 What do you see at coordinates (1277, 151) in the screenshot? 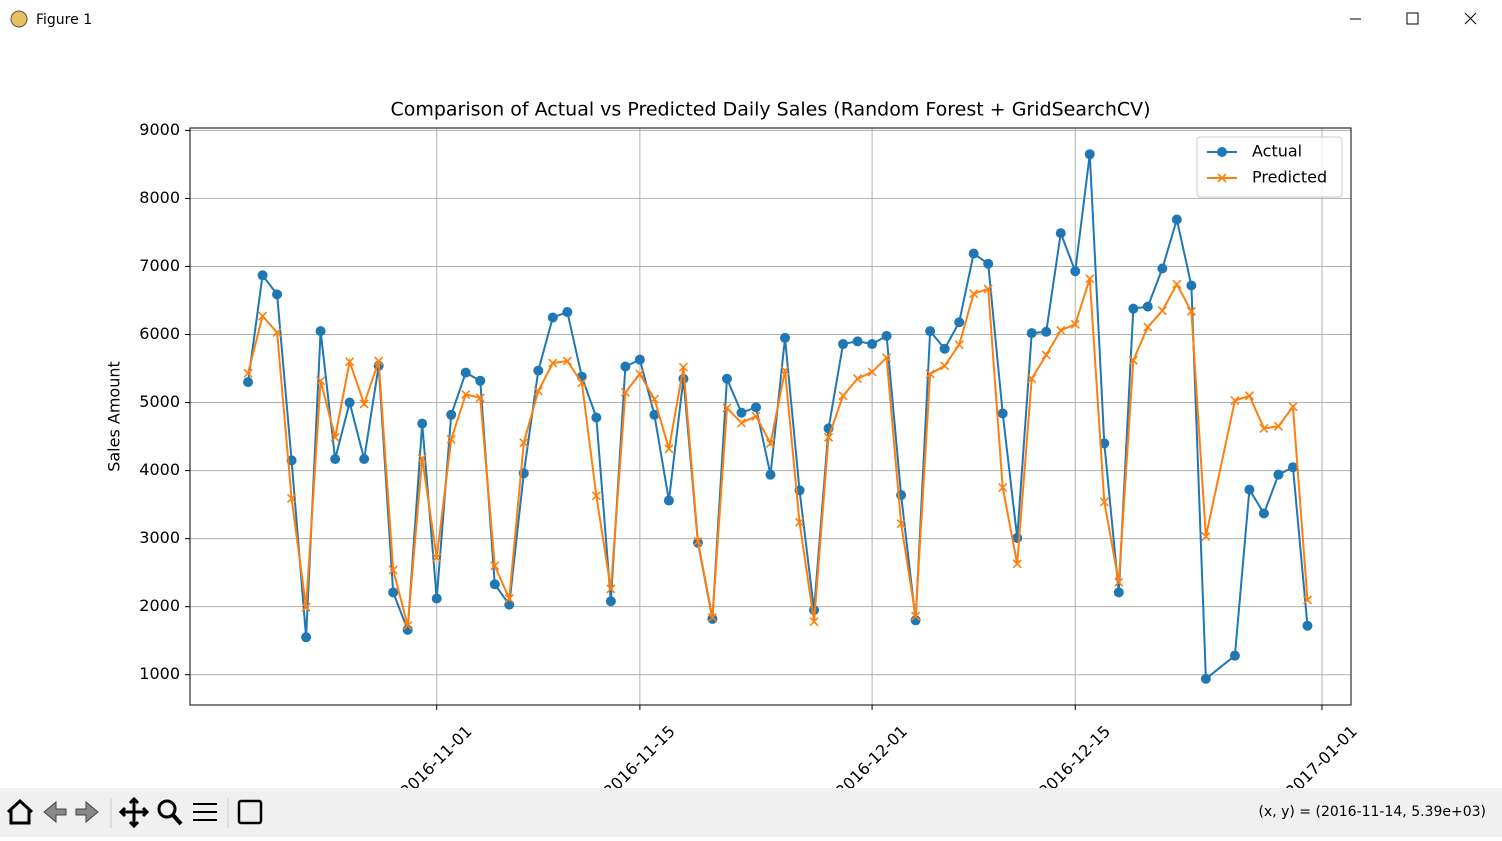
I see `legend-label: Actual` at bounding box center [1277, 151].